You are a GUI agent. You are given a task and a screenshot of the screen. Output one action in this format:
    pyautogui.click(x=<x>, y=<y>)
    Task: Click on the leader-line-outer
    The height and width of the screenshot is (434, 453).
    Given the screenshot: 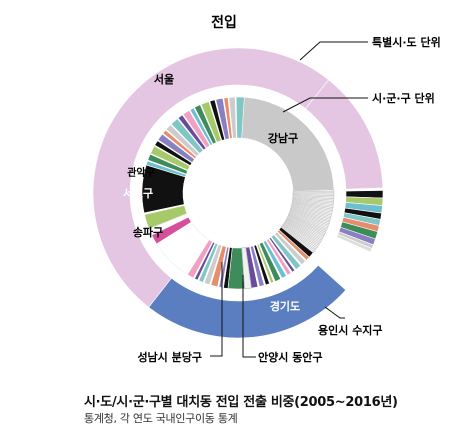 What is the action you would take?
    pyautogui.click(x=333, y=51)
    